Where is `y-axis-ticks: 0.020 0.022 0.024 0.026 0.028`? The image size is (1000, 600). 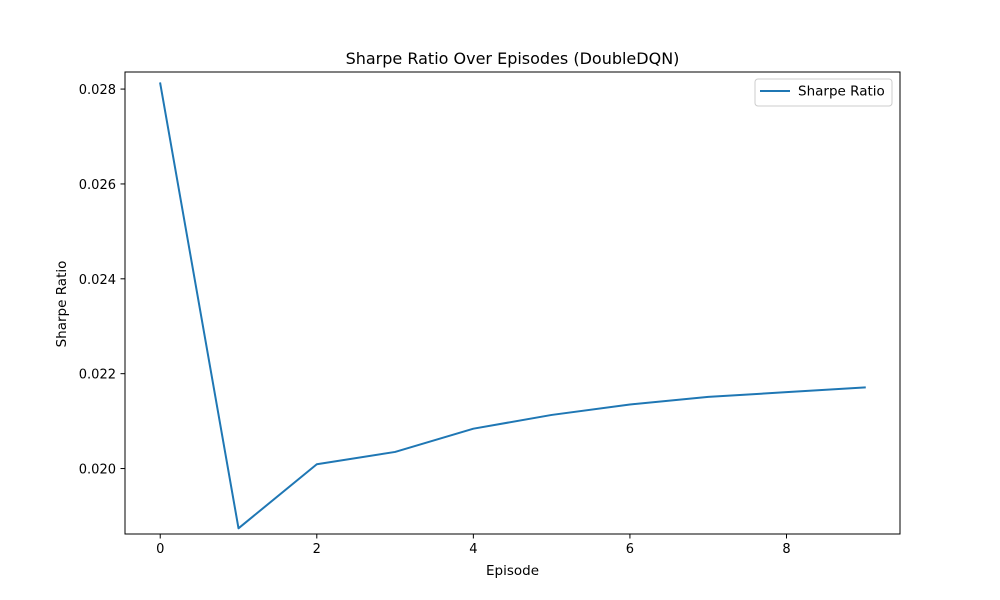
y-axis-ticks: 0.020 0.022 0.024 0.026 0.028 is located at coordinates (102, 280).